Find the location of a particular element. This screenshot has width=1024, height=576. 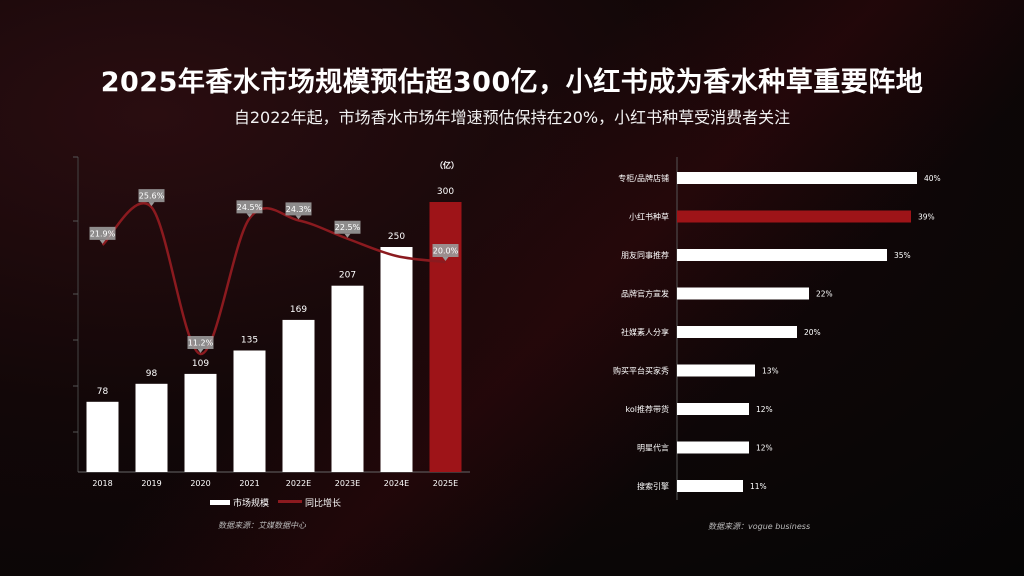

value-label: 11% is located at coordinates (758, 486).